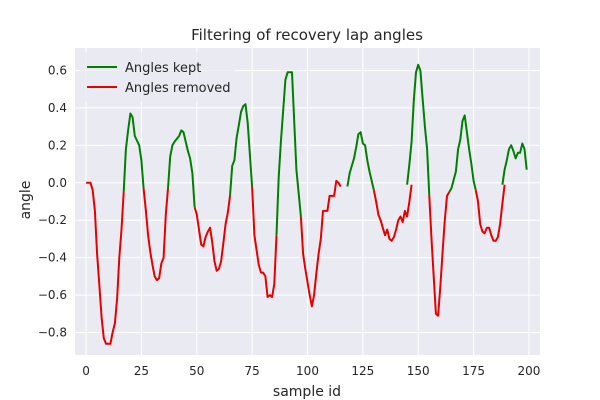 This screenshot has height=400, width=600. What do you see at coordinates (52, 220) in the screenshot?
I see `y-tick-label: −0.2` at bounding box center [52, 220].